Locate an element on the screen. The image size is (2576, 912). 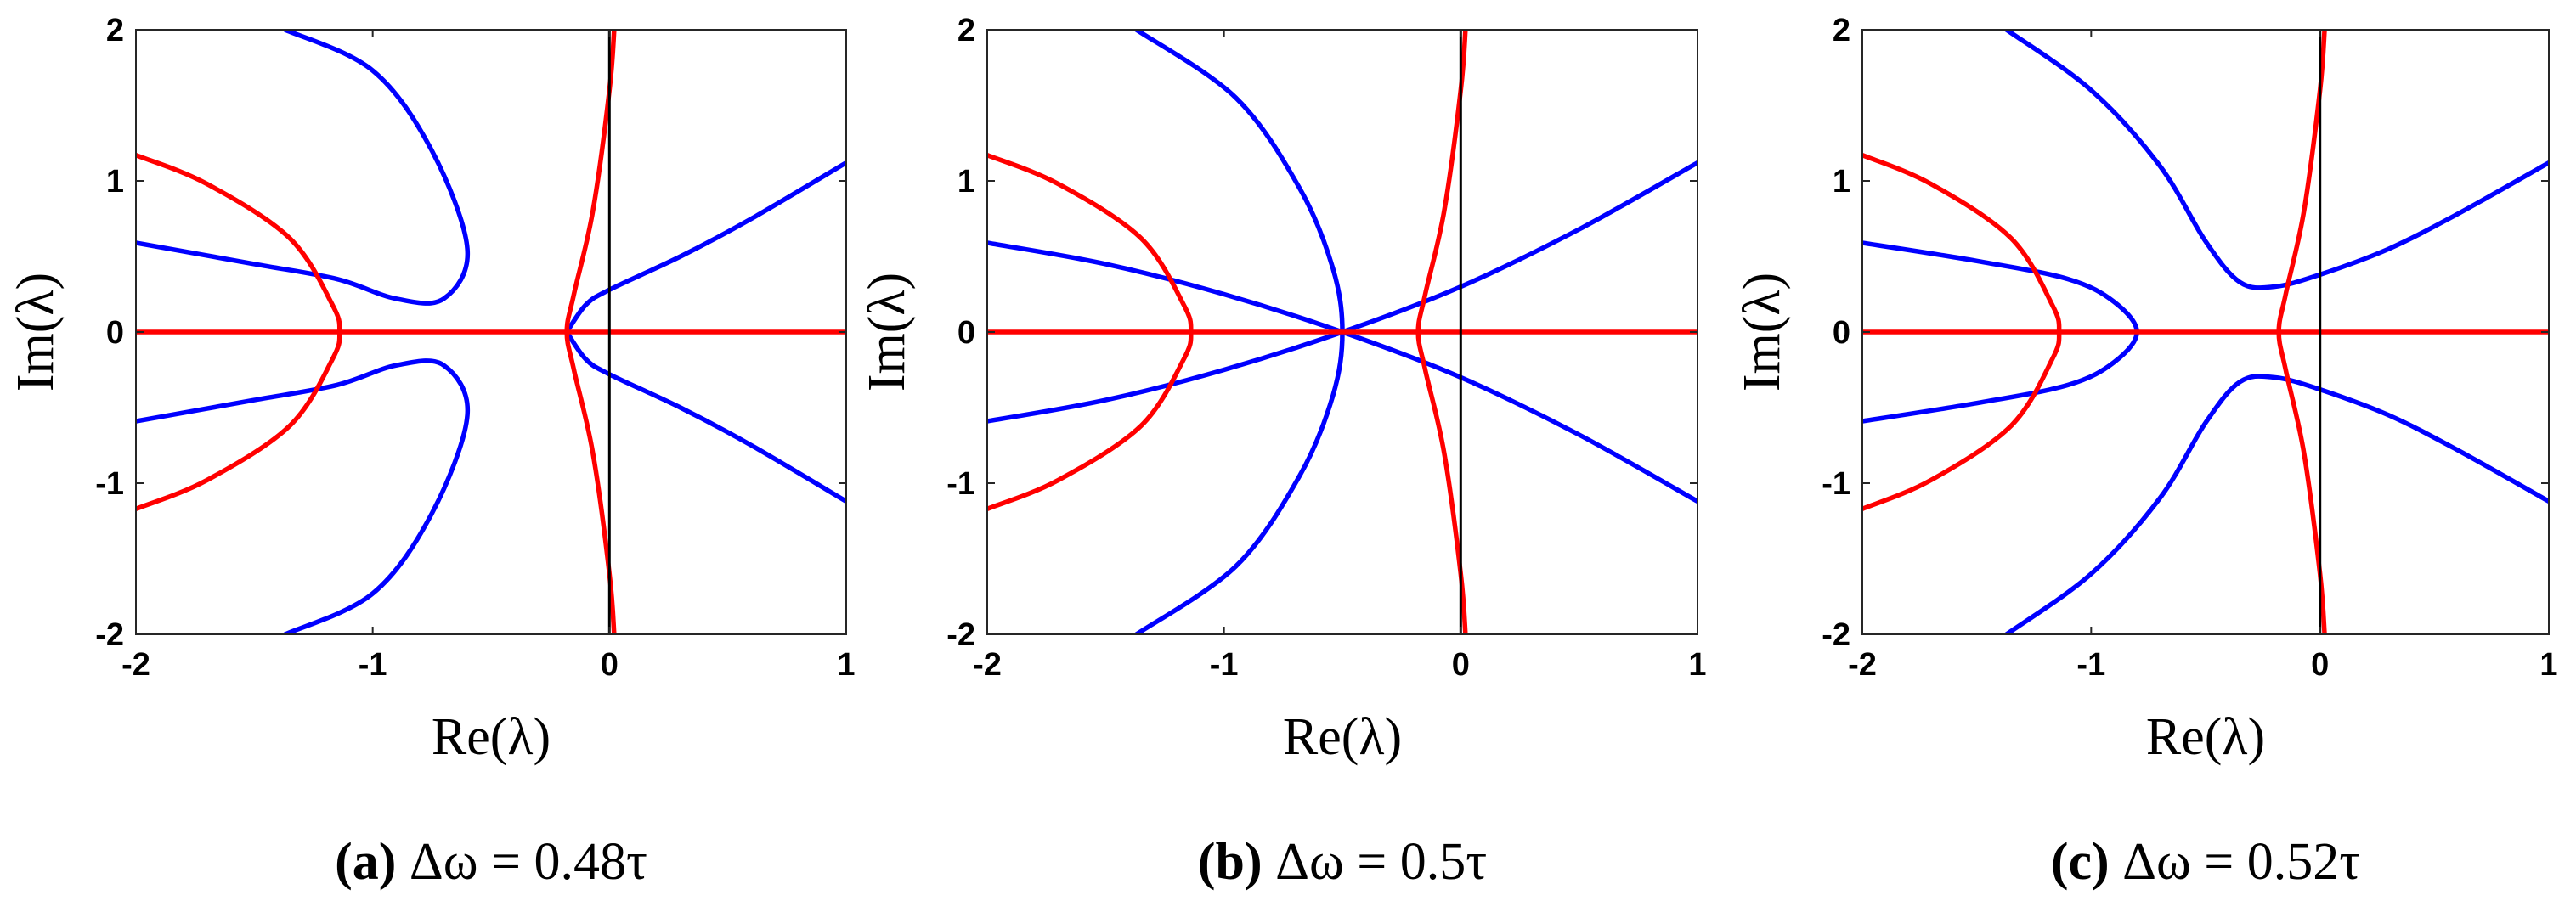
x-tick-label-c-3: 1 is located at coordinates (2548, 665).